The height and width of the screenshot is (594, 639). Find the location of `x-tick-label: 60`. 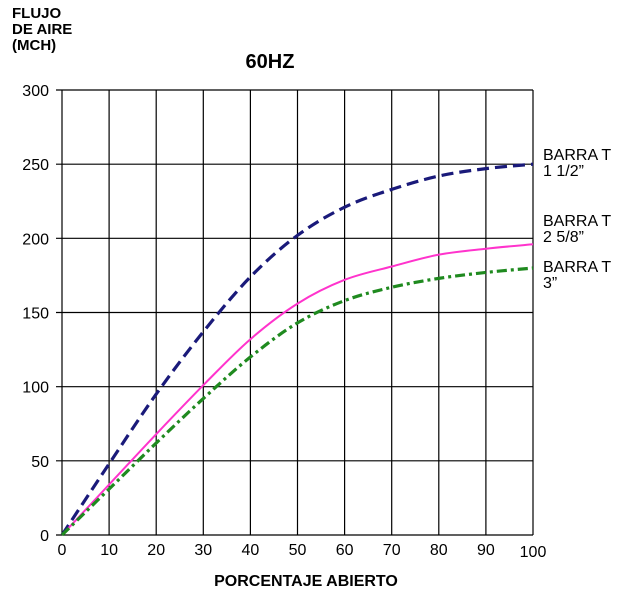

x-tick-label: 60 is located at coordinates (345, 550).